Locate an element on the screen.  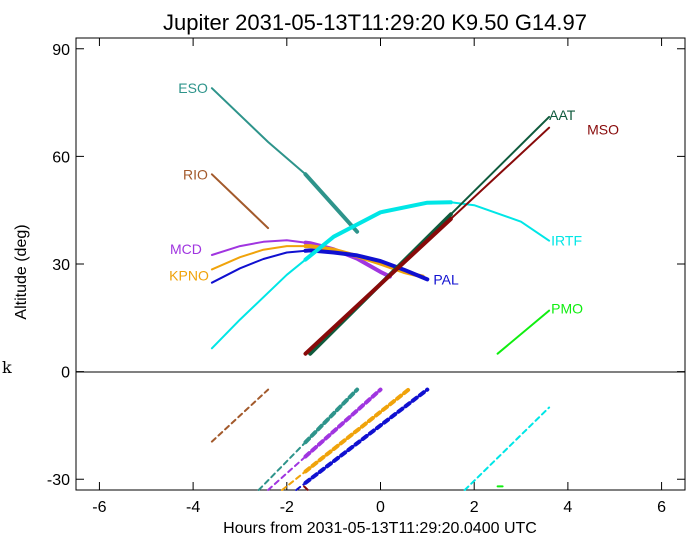
series-line-eso-observable is located at coordinates (331, 203).